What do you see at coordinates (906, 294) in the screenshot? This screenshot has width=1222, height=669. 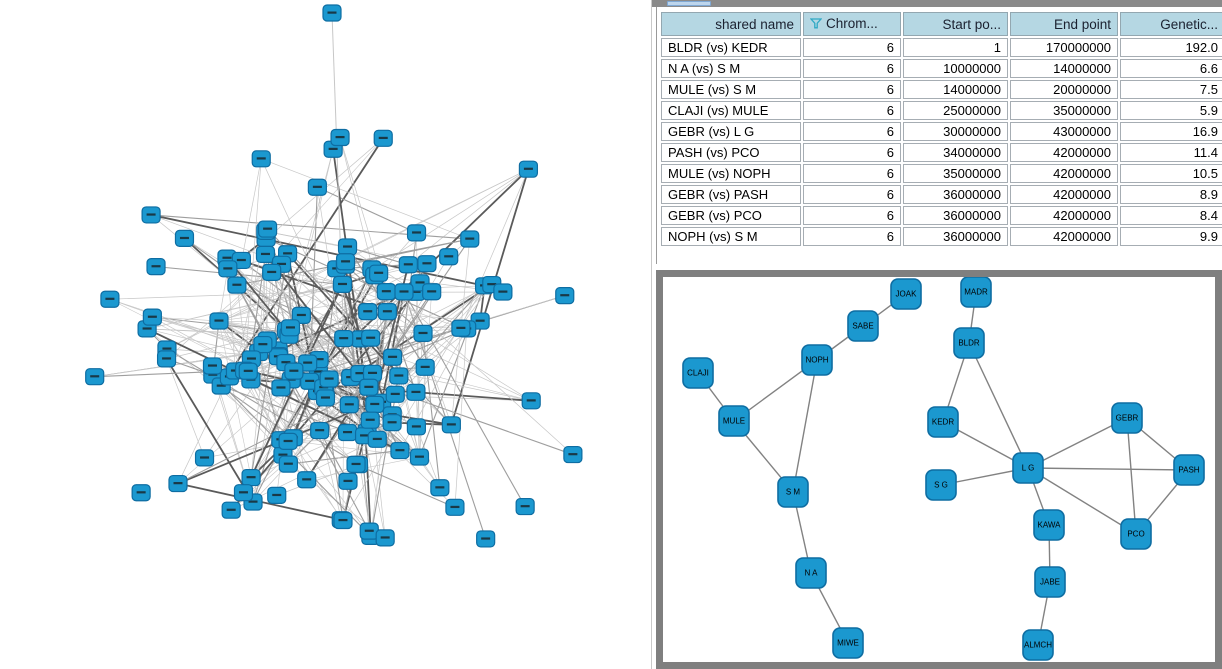 I see `node-JOAK: JOAK` at bounding box center [906, 294].